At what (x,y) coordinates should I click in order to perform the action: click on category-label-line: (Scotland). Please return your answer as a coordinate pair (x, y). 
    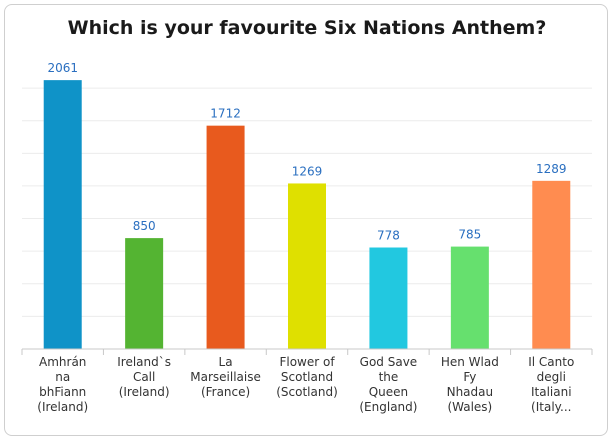
    Looking at the image, I should click on (307, 392).